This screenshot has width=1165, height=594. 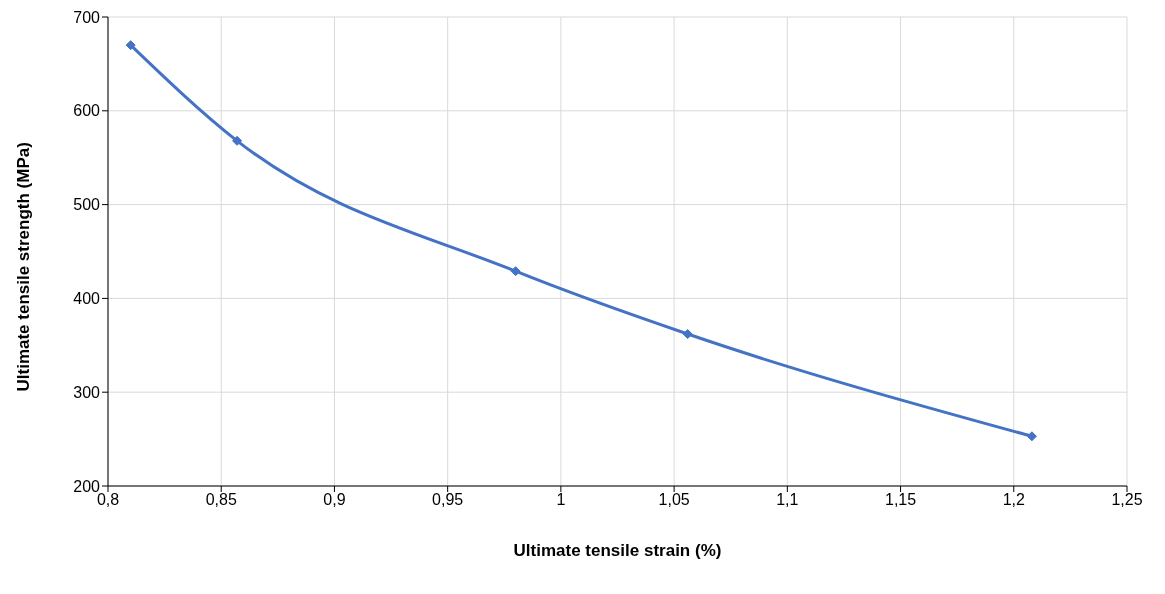 What do you see at coordinates (561, 500) in the screenshot?
I see `x-tick-label: 1` at bounding box center [561, 500].